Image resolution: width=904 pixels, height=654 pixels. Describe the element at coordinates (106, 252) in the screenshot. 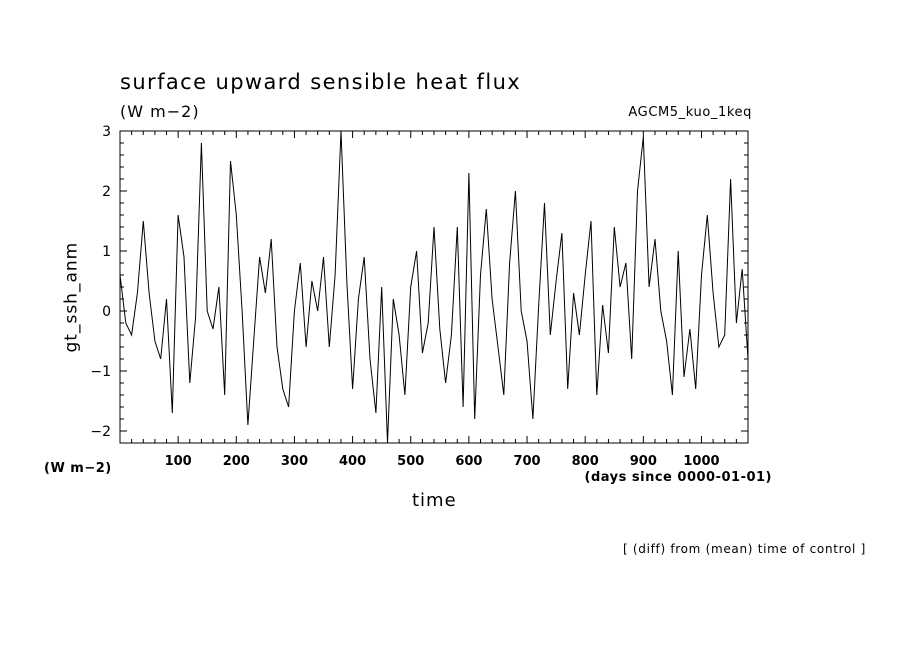

I see `y-tick-label: 1` at that location.